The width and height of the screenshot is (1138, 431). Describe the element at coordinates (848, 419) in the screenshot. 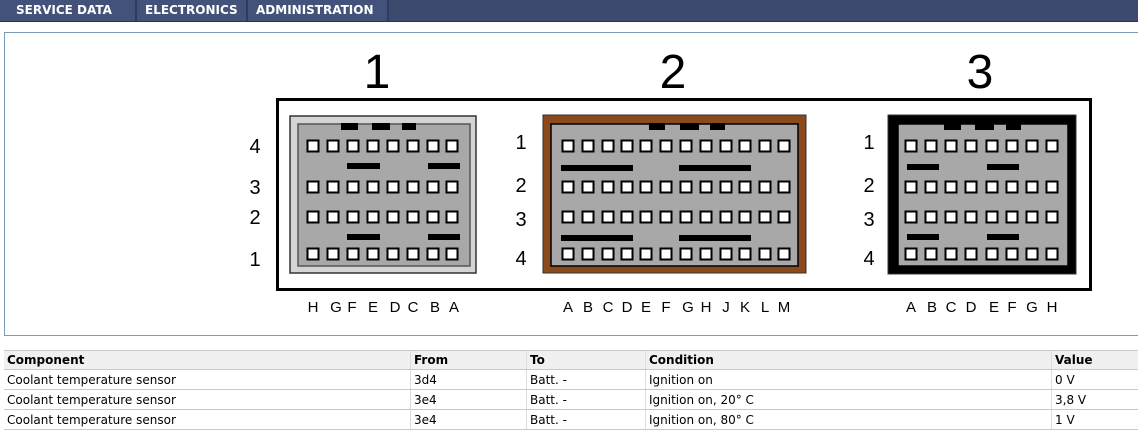

I see `cell-condition: Ignition on, 80° C` at that location.